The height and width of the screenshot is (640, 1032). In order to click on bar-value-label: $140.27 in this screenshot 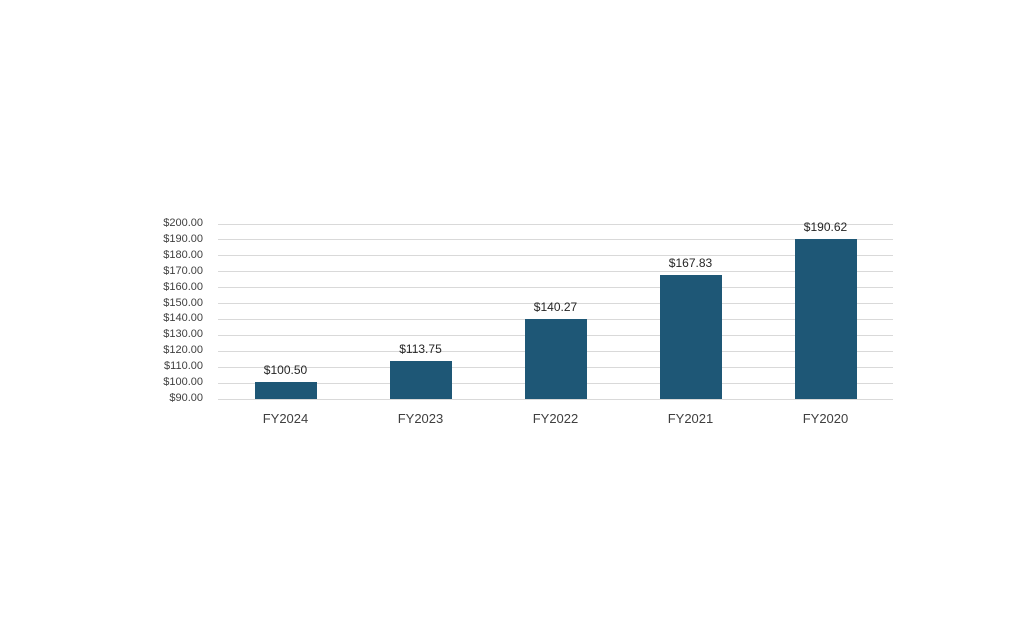, I will do `click(555, 307)`.